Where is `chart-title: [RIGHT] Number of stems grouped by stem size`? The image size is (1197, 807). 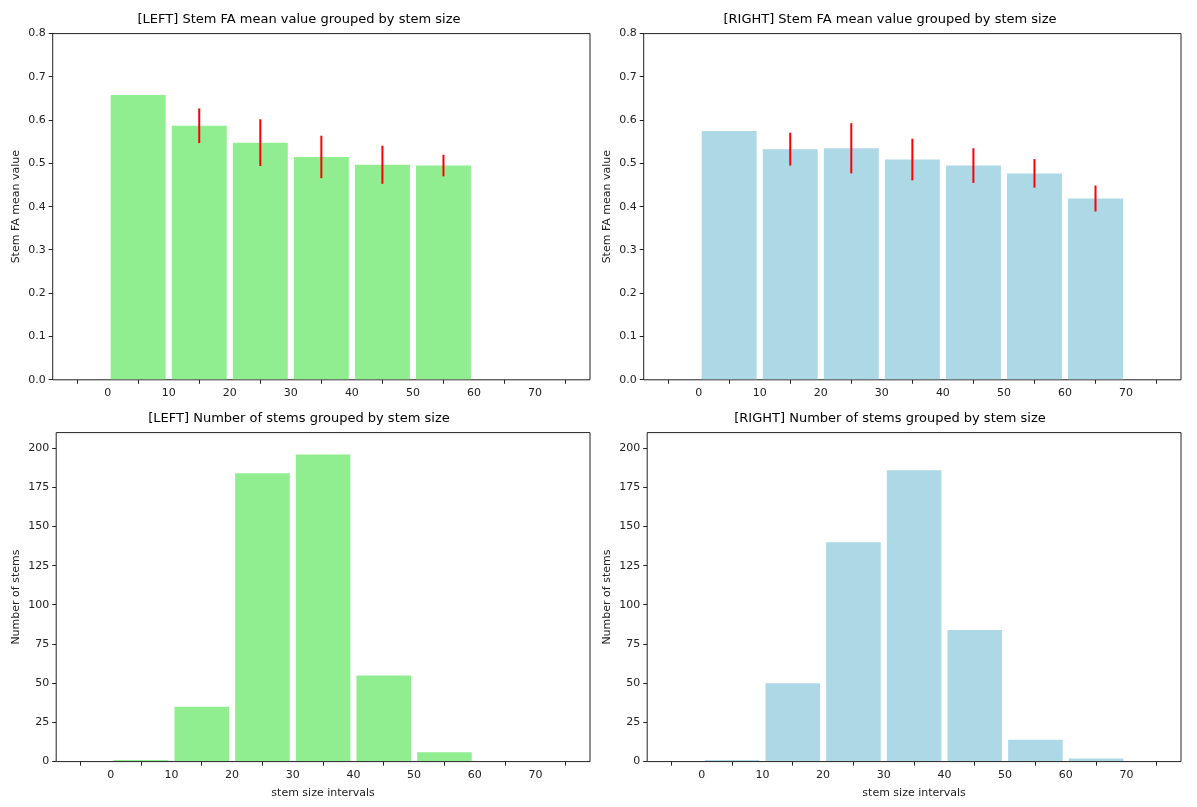
chart-title: [RIGHT] Number of stems grouped by stem size is located at coordinates (890, 418).